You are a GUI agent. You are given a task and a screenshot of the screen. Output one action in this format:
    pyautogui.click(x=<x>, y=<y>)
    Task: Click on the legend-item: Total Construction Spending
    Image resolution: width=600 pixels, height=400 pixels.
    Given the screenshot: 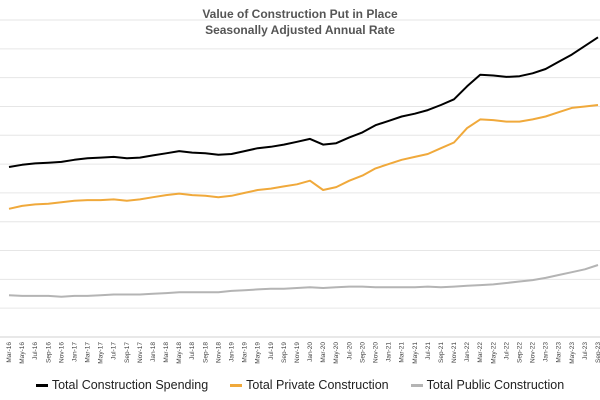 What is the action you would take?
    pyautogui.click(x=122, y=385)
    